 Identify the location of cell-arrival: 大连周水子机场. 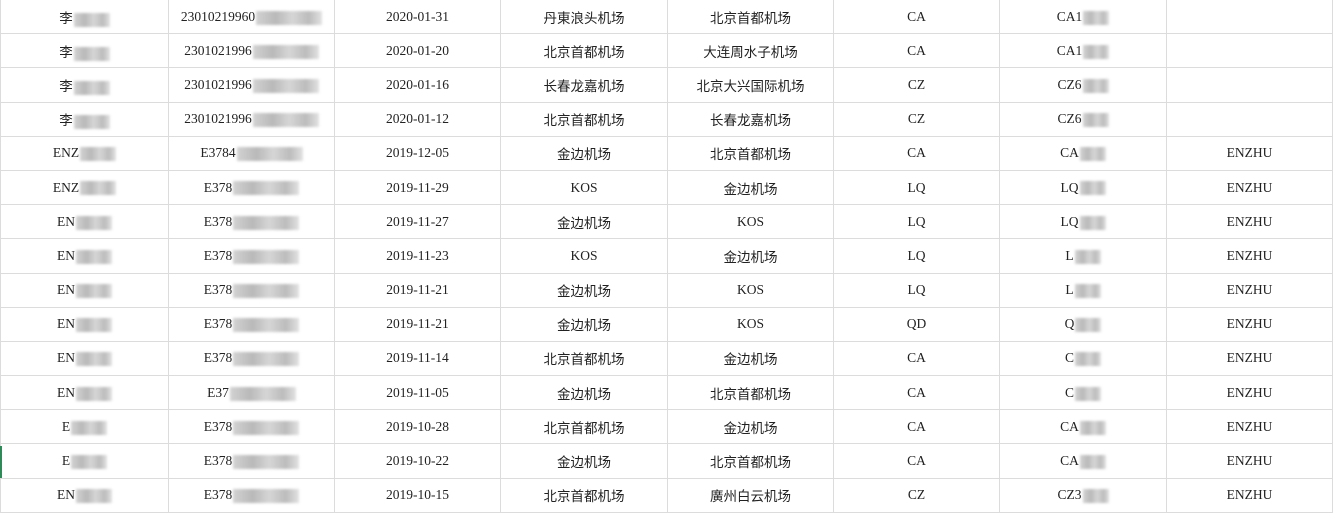
(750, 51).